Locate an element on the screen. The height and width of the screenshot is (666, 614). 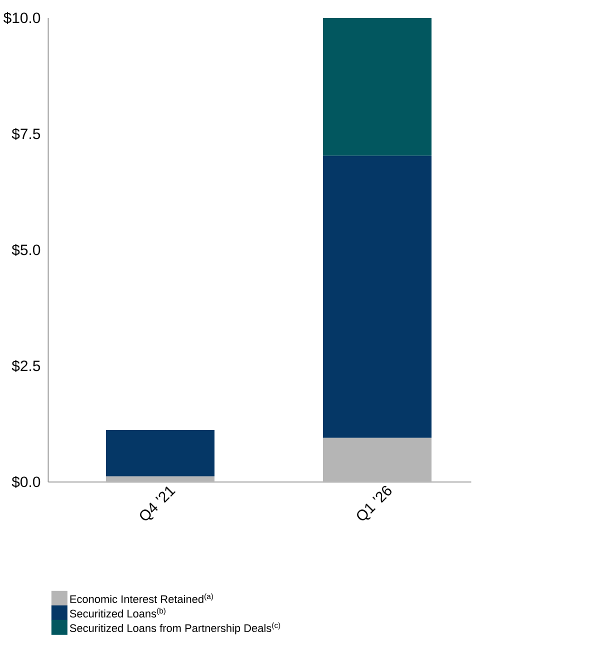
y-tick-label: $7.5 is located at coordinates (26, 134).